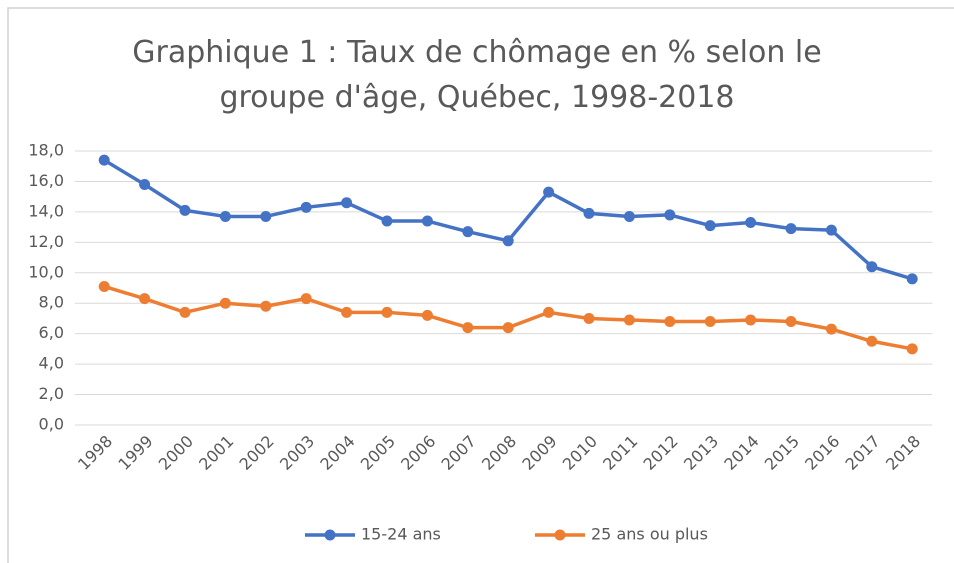  What do you see at coordinates (649, 534) in the screenshot?
I see `legend-label: 25 ans ou plus` at bounding box center [649, 534].